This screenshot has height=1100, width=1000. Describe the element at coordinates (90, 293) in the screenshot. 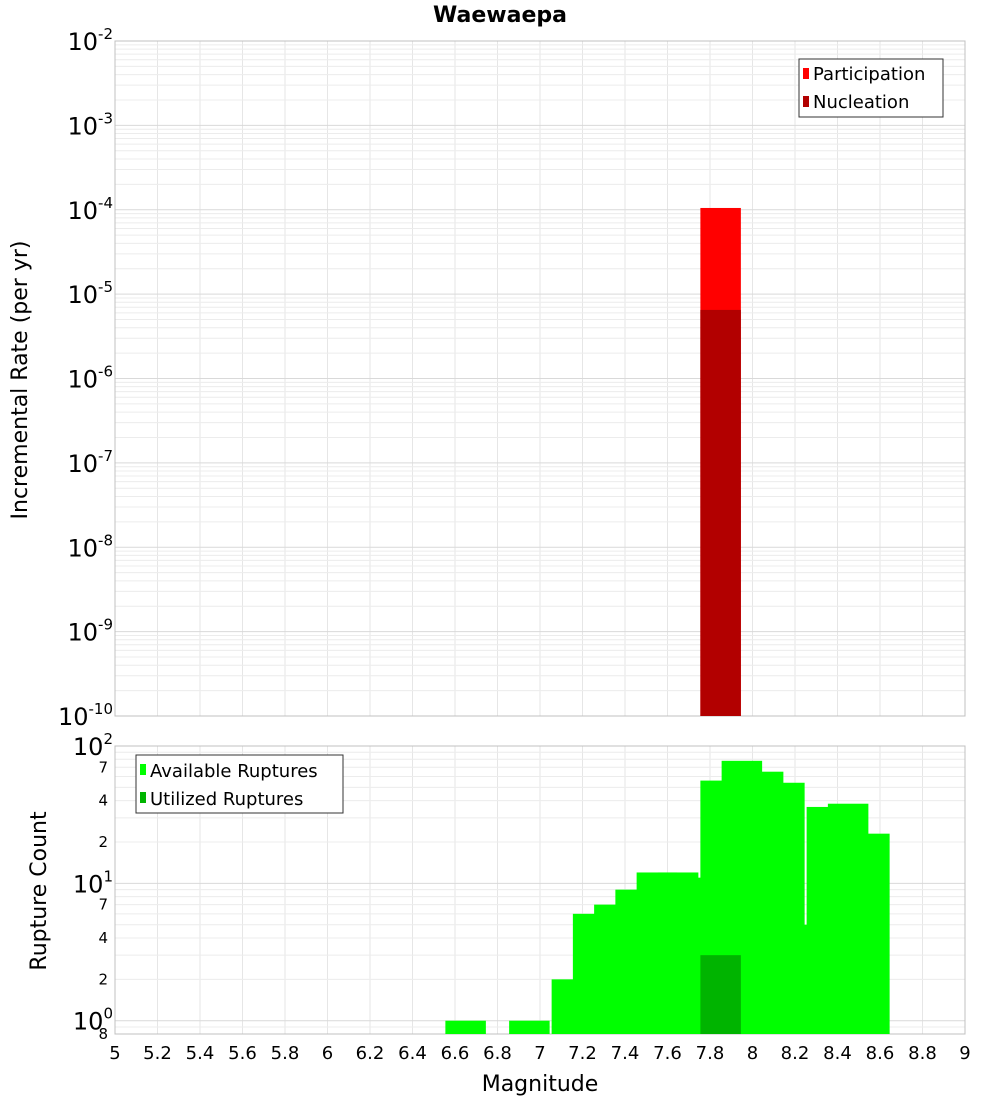

I see `top-y-tick-label: 10⁻⁵` at that location.